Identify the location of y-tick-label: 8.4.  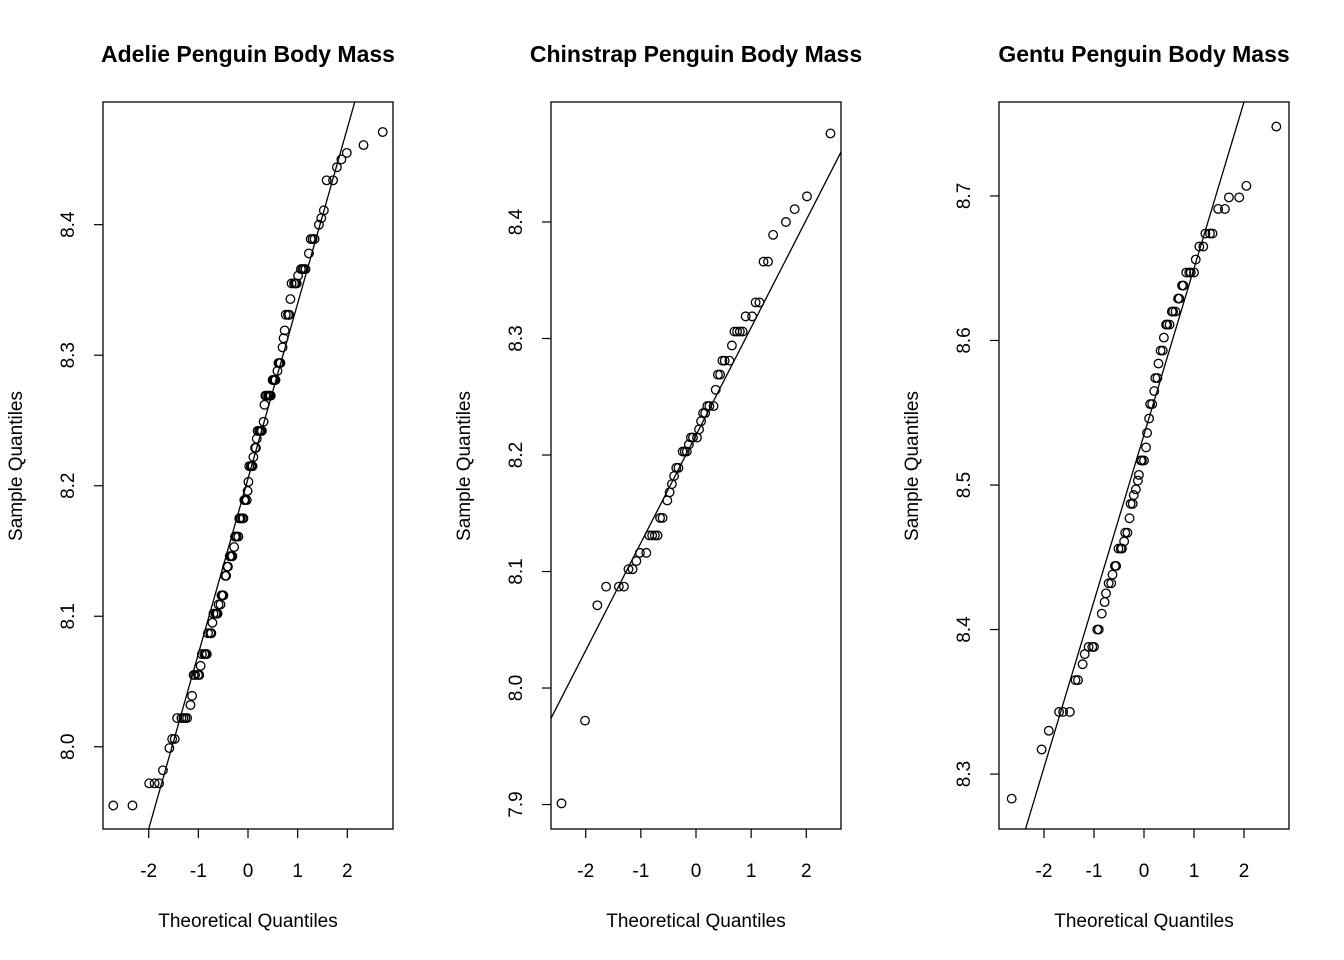
(68, 224).